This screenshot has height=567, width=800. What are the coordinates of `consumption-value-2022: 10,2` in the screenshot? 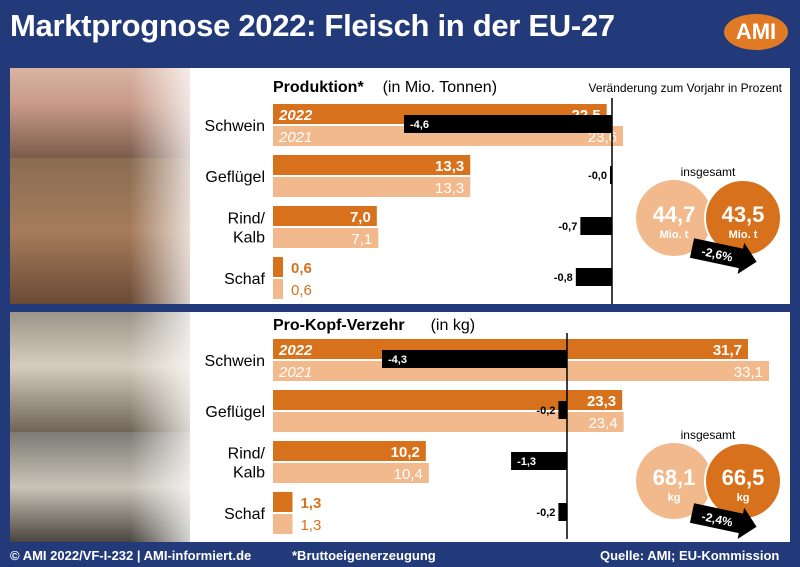 It's located at (405, 452).